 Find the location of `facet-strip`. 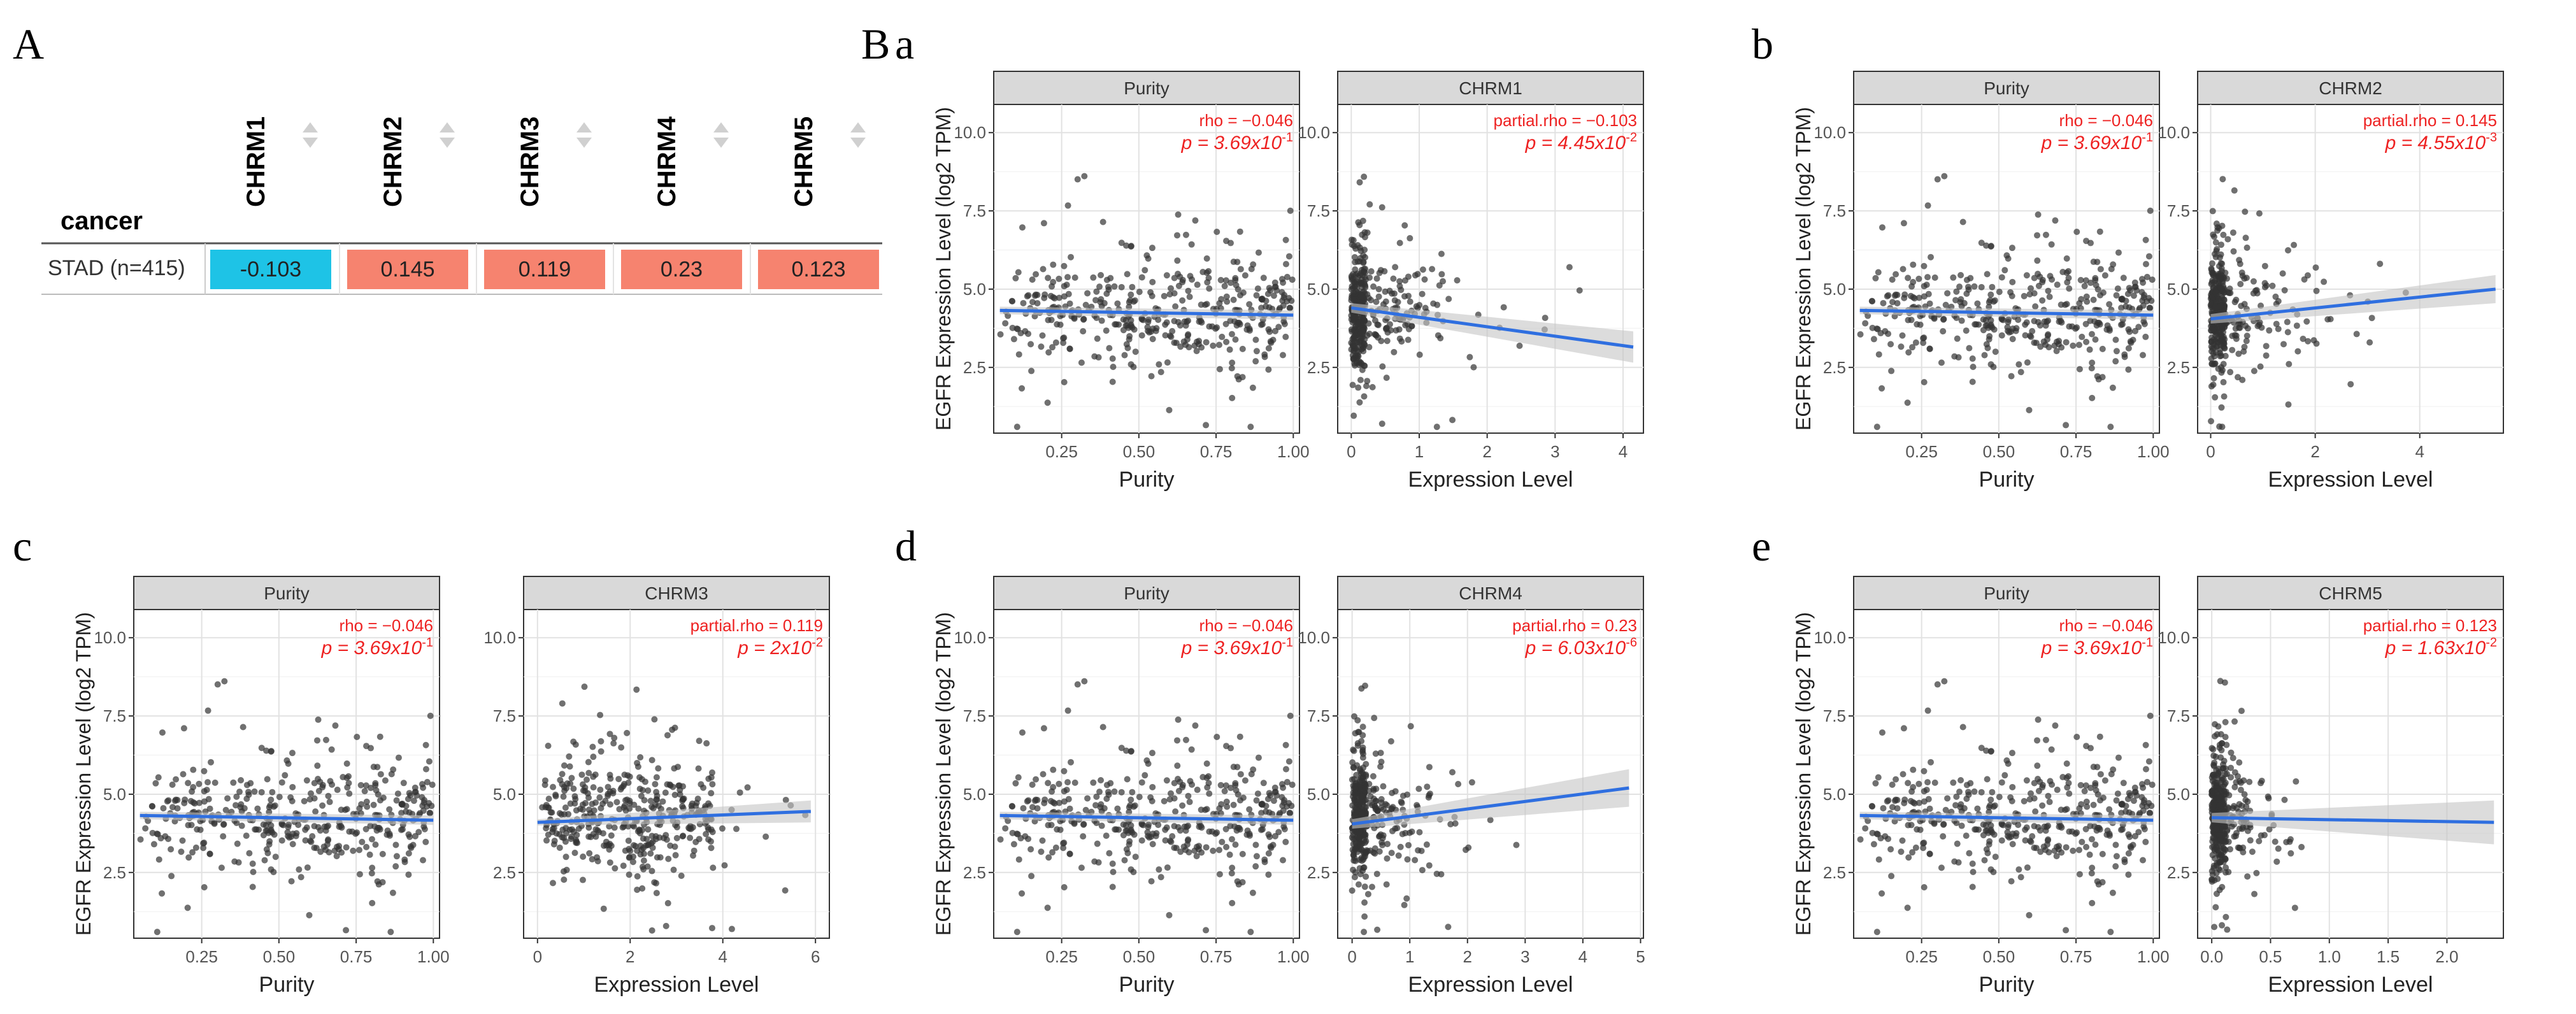

facet-strip is located at coordinates (2007, 593).